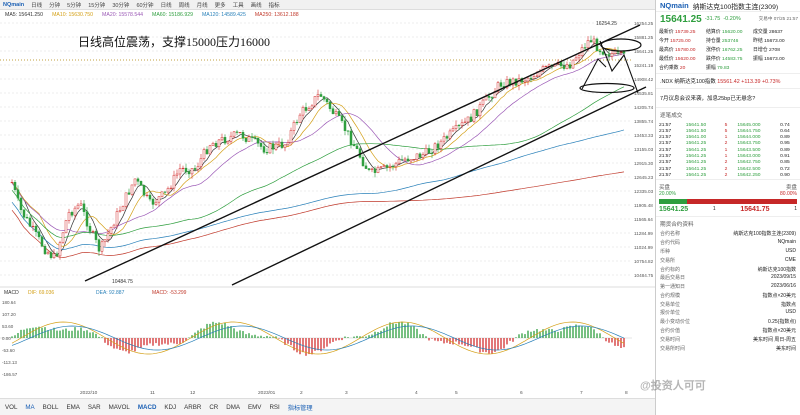 This screenshot has height=415, width=800. What do you see at coordinates (728, 98) in the screenshot?
I see `news-headline: 7月议息会议来袭，加息25bp已无悬念?` at bounding box center [728, 98].